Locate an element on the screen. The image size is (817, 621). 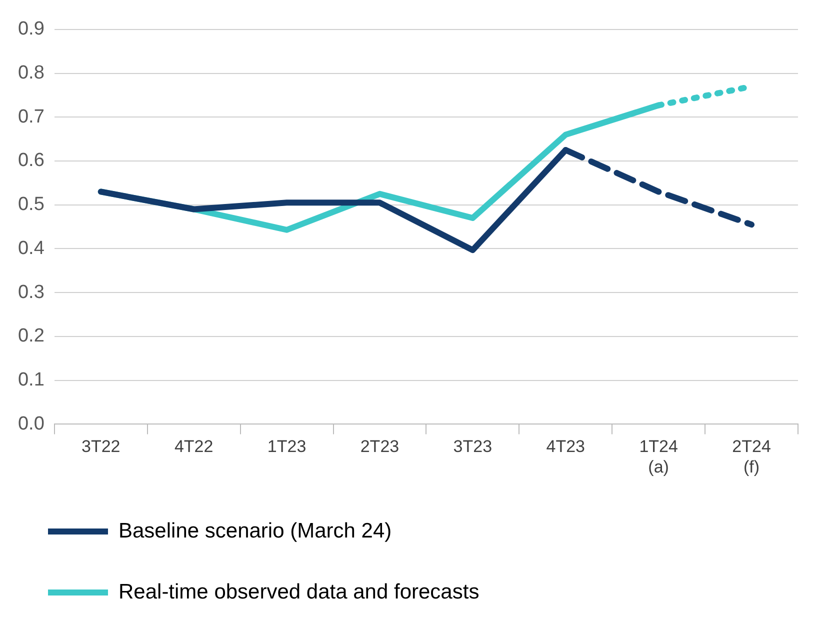
legend-label: Baseline scenario (March 24) is located at coordinates (255, 530).